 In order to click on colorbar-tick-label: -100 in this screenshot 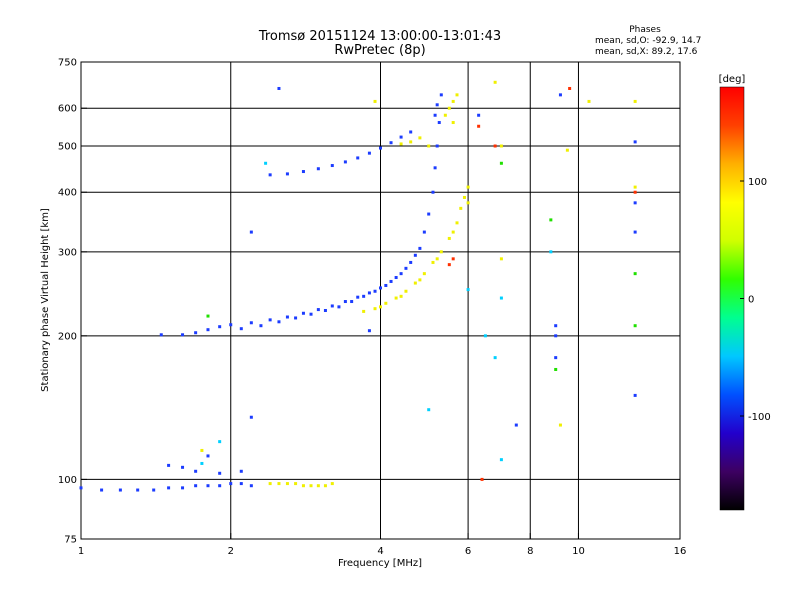, I will do `click(759, 417)`.